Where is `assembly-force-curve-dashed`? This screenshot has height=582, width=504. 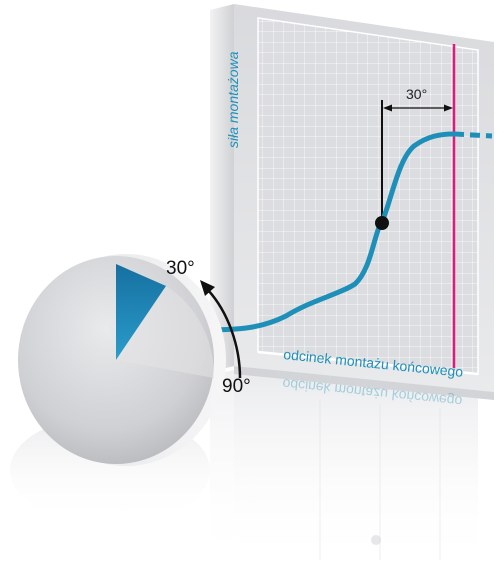 assembly-force-curve-dashed is located at coordinates (473, 135).